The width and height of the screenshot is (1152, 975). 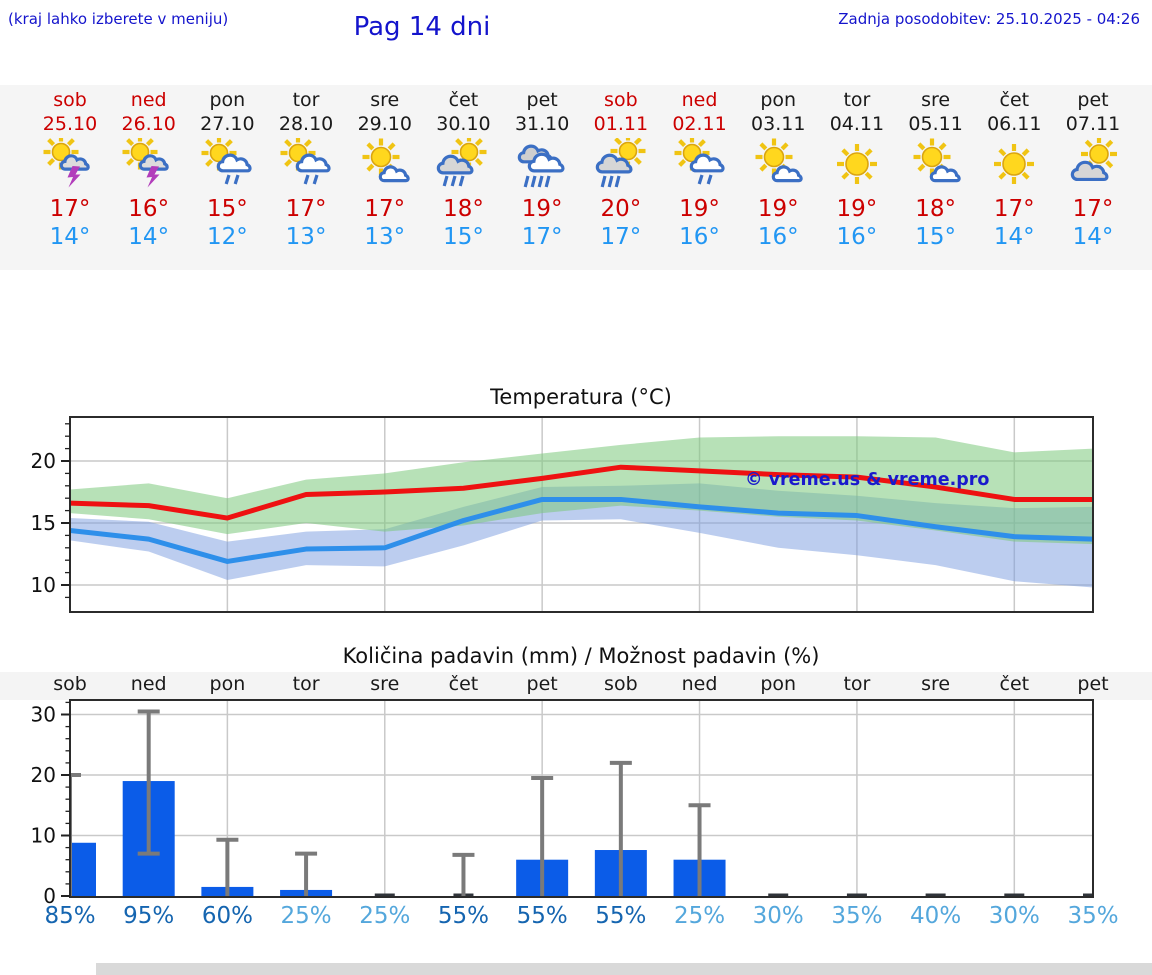 What do you see at coordinates (66, 163) in the screenshot?
I see `storm-icon` at bounding box center [66, 163].